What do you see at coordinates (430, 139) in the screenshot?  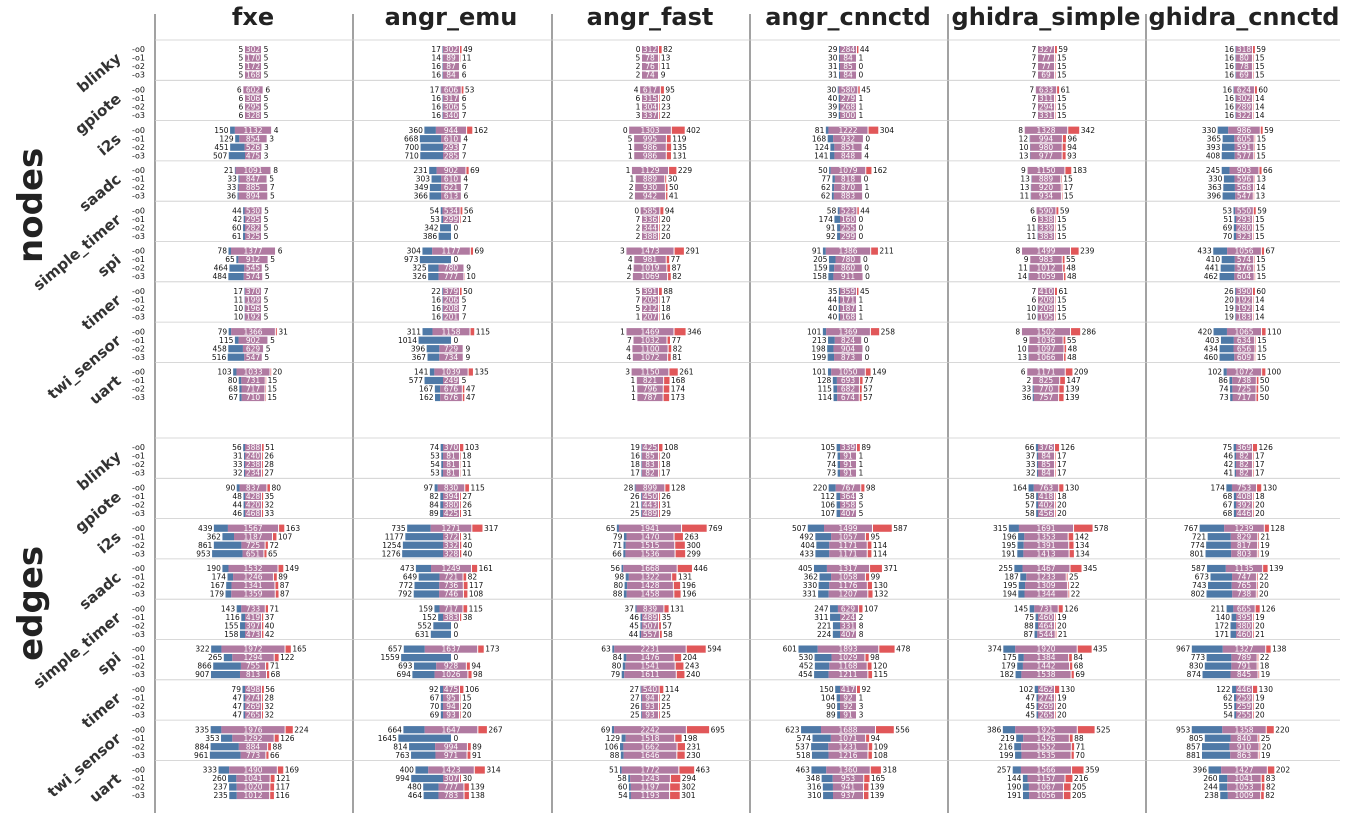 I see `bar-left-nodes-i2s-angr_emu--o1` at bounding box center [430, 139].